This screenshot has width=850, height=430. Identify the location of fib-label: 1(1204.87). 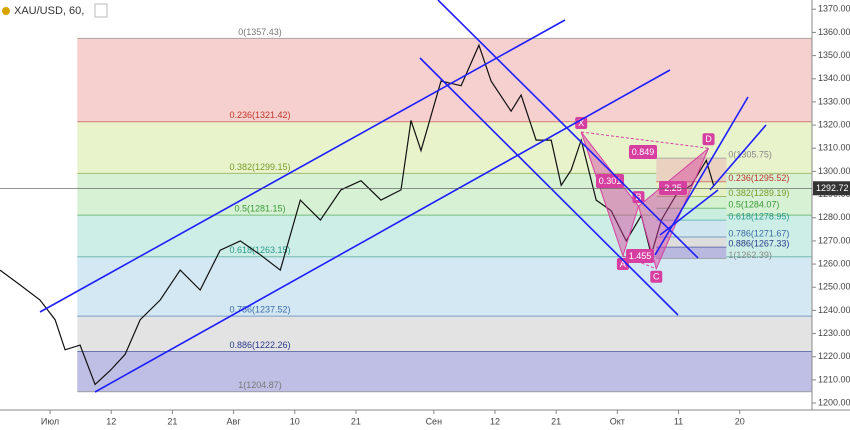
(260, 385).